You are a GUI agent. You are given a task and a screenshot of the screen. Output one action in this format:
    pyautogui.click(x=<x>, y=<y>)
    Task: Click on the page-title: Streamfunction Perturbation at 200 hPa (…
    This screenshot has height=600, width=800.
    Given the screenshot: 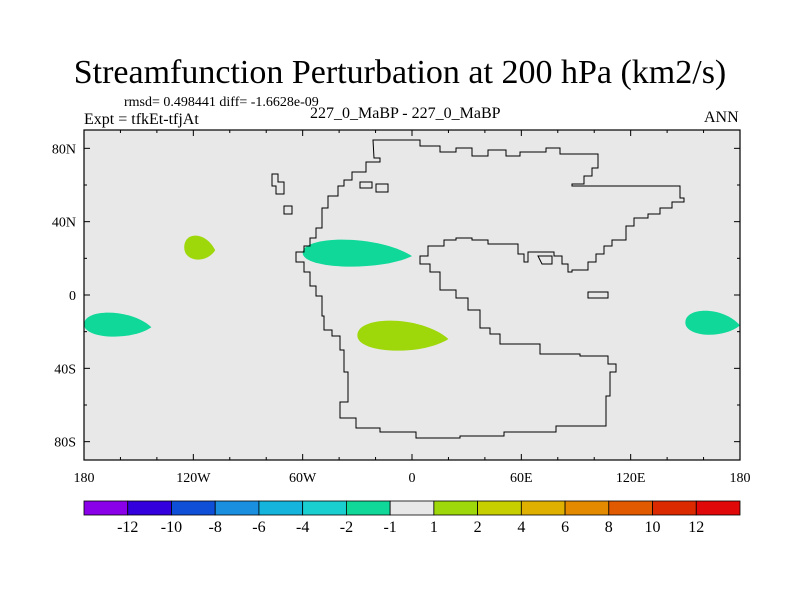 What is the action you would take?
    pyautogui.click(x=400, y=72)
    